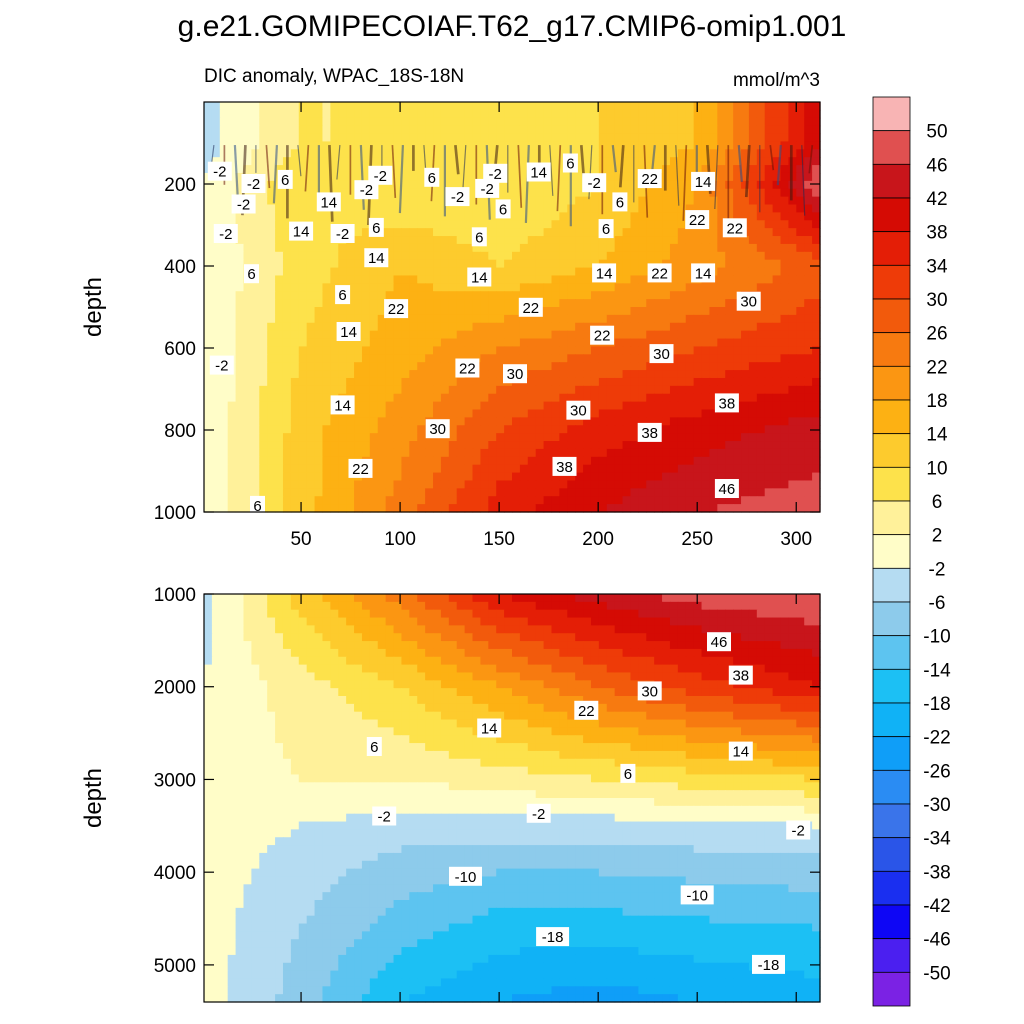 This screenshot has width=1024, height=1024. I want to click on x-tick-label: 200, so click(598, 539).